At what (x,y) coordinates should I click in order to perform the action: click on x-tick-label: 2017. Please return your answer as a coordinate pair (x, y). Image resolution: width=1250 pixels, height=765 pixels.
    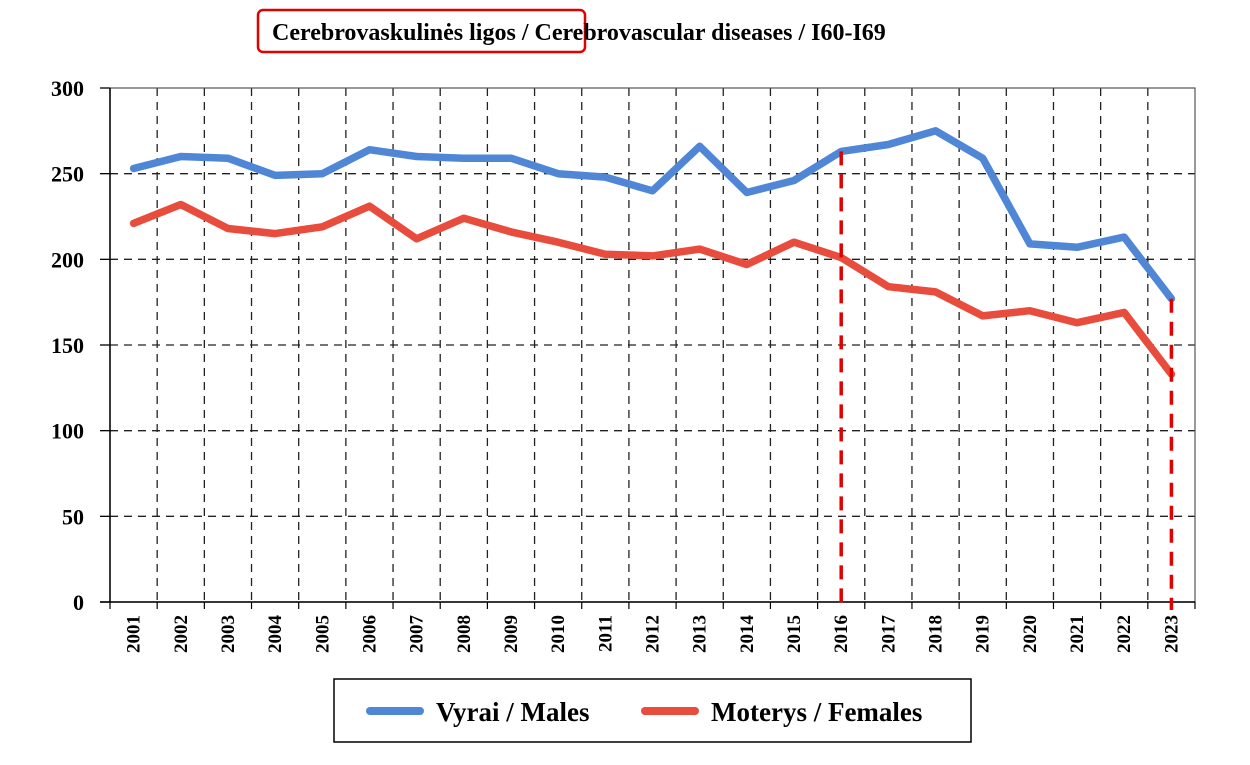
    Looking at the image, I should click on (888, 634).